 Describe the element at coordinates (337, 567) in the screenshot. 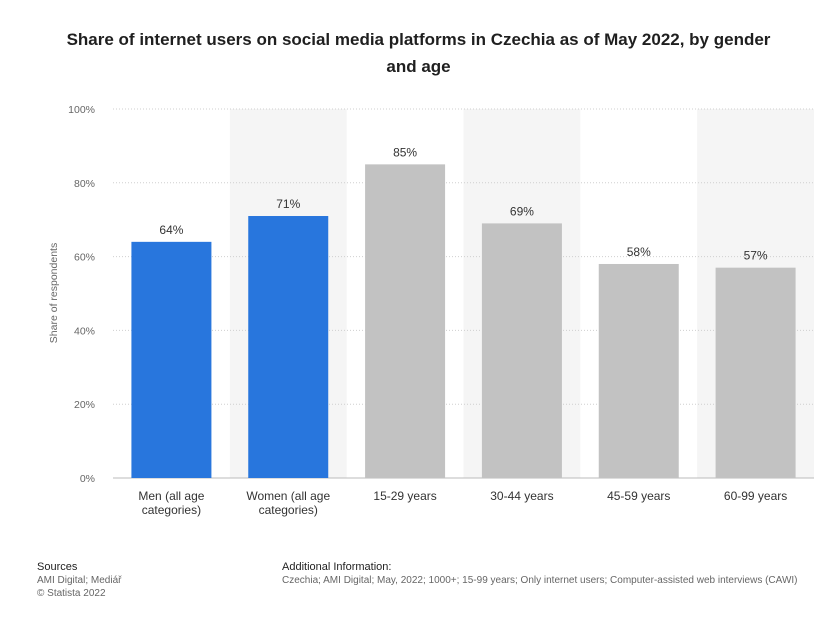

I see `additional-info-heading: Additional Information:` at that location.